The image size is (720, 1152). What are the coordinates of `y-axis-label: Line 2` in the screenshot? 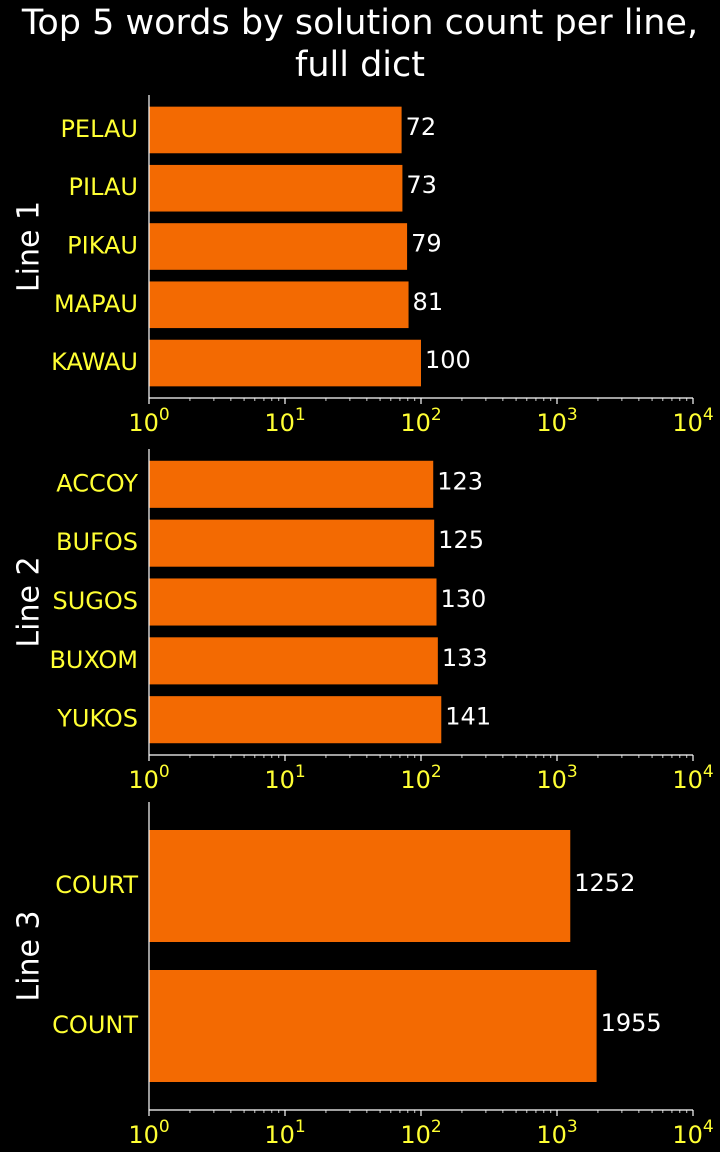 It's located at (29, 601).